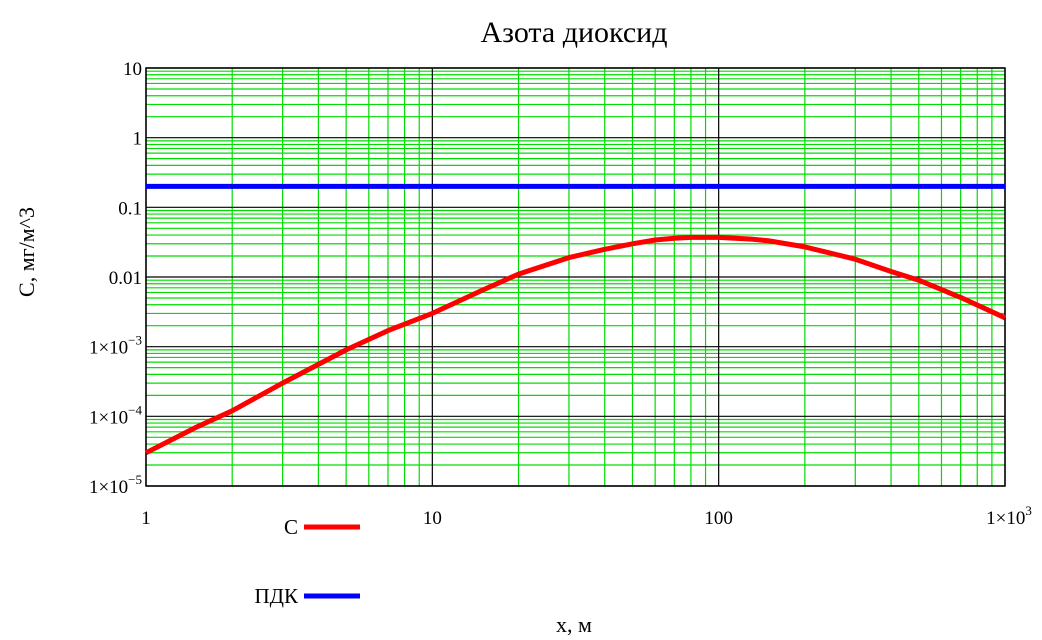 The width and height of the screenshot is (1042, 640). What do you see at coordinates (307, 596) in the screenshot?
I see `legend-item-pdk: ПДК` at bounding box center [307, 596].